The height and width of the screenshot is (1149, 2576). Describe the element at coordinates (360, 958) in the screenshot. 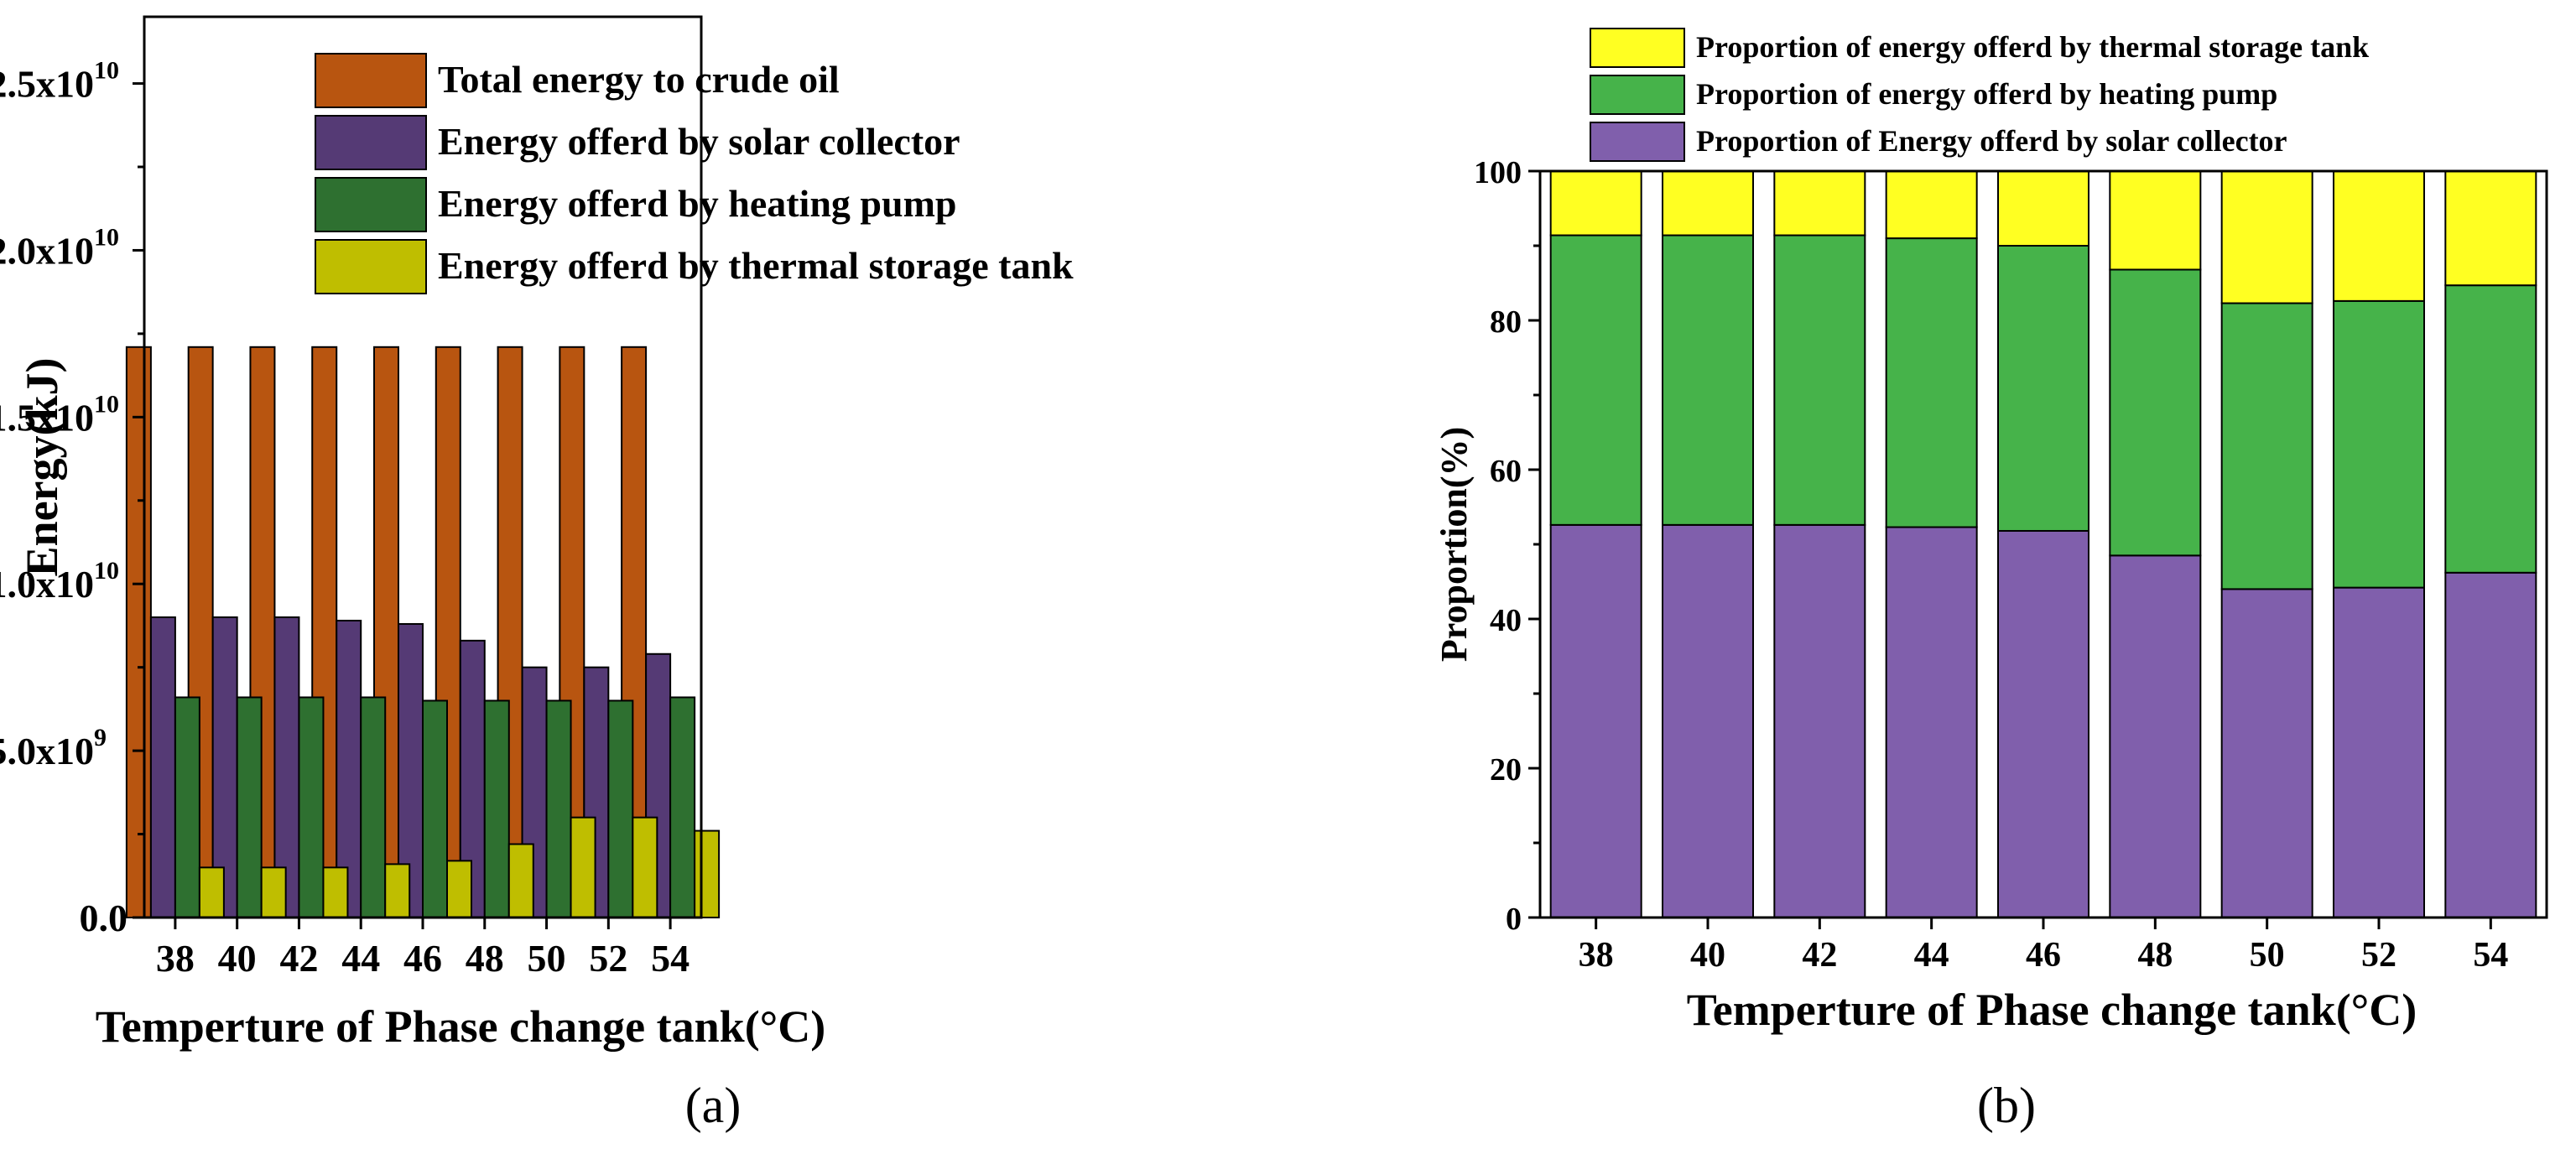

I see `chart-a-x-tick-label: 44` at that location.